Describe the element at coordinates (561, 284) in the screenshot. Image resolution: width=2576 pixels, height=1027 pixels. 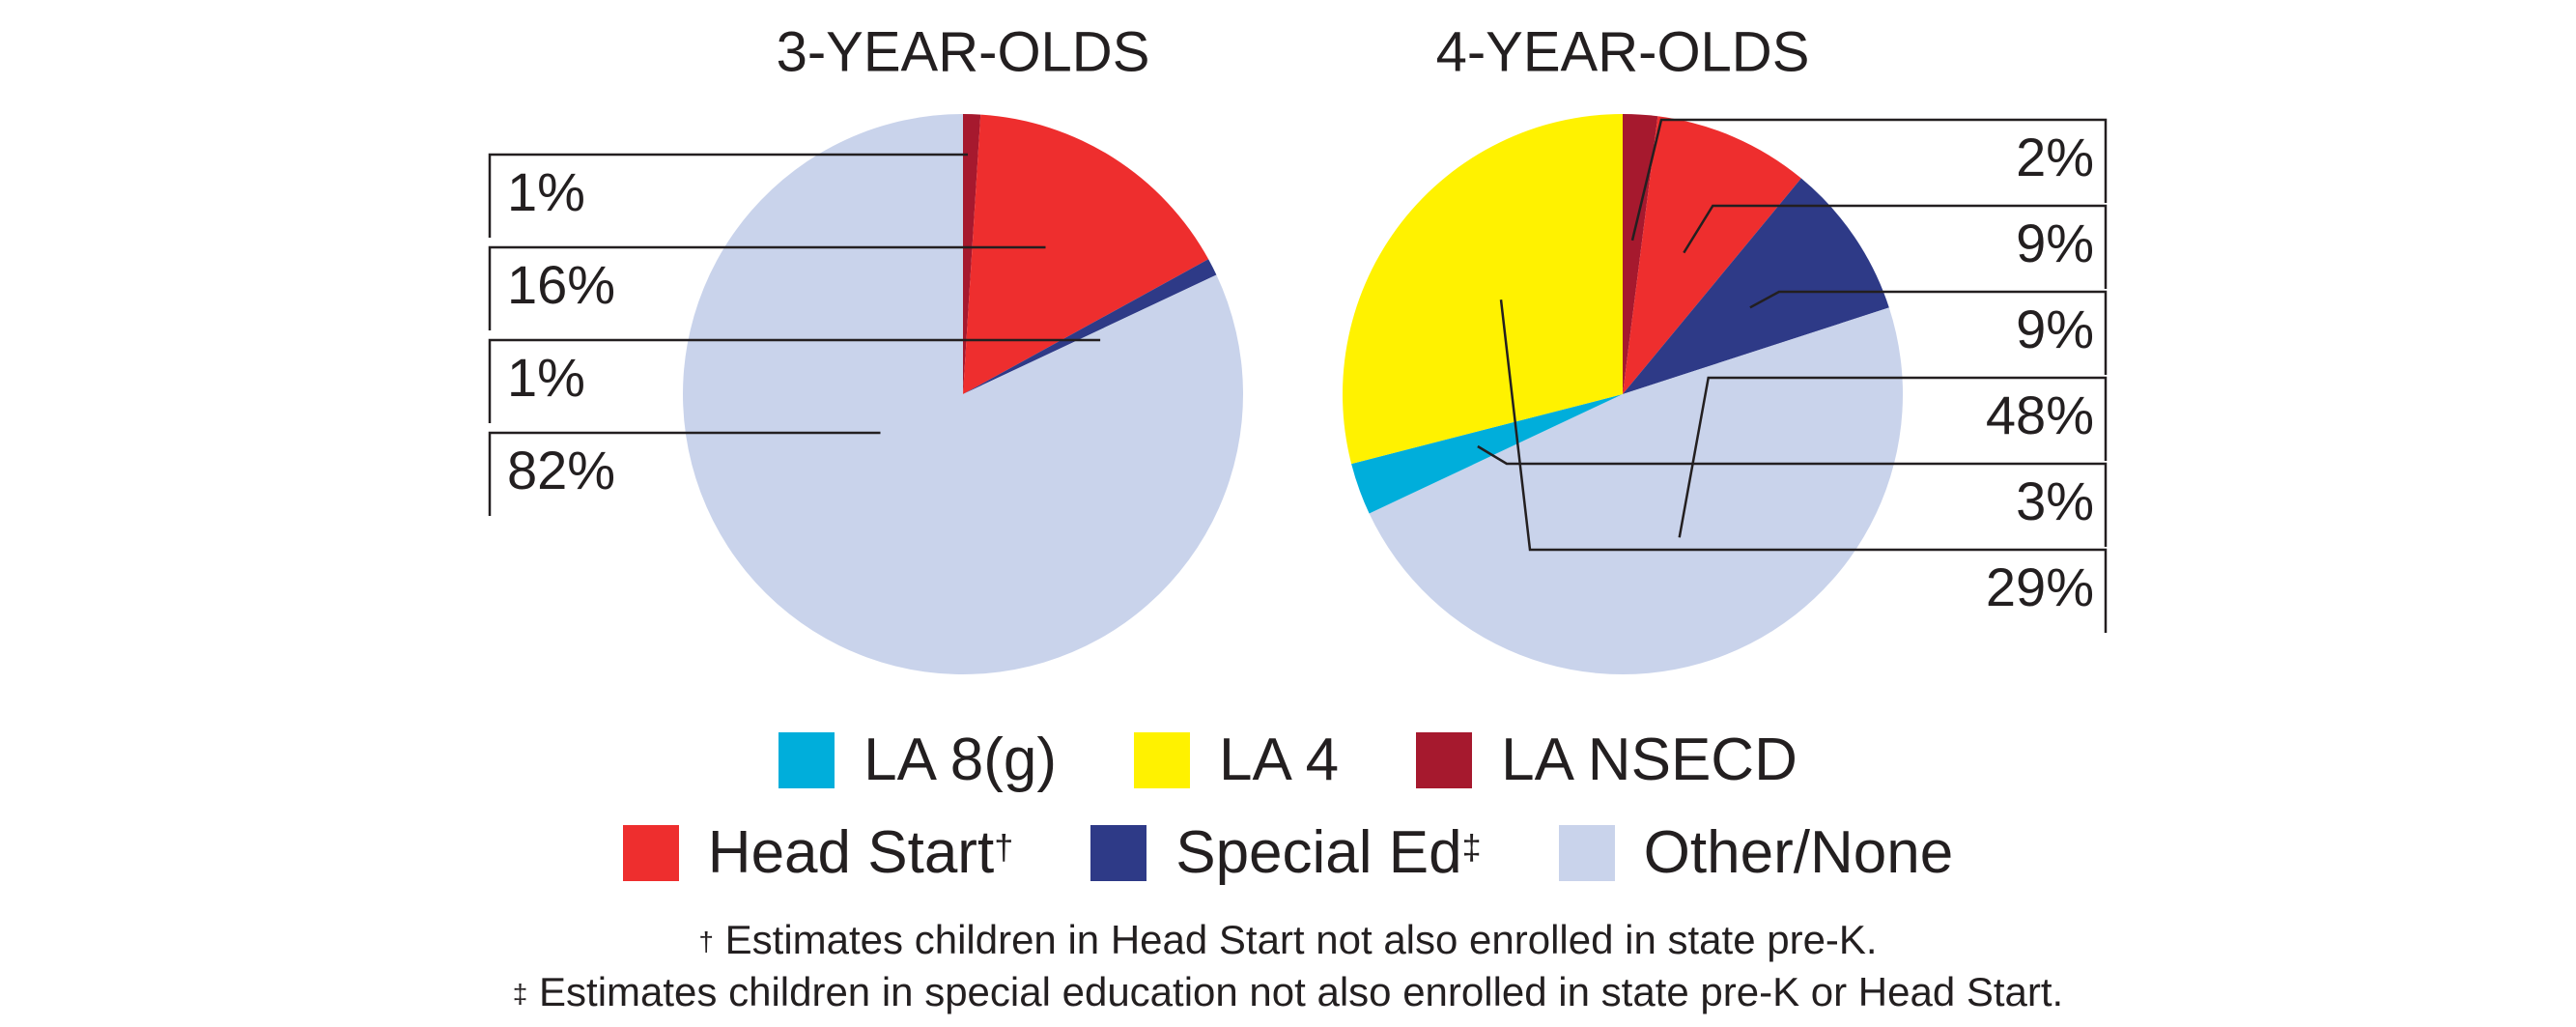
I see `pct-label-head-start: 16%` at that location.